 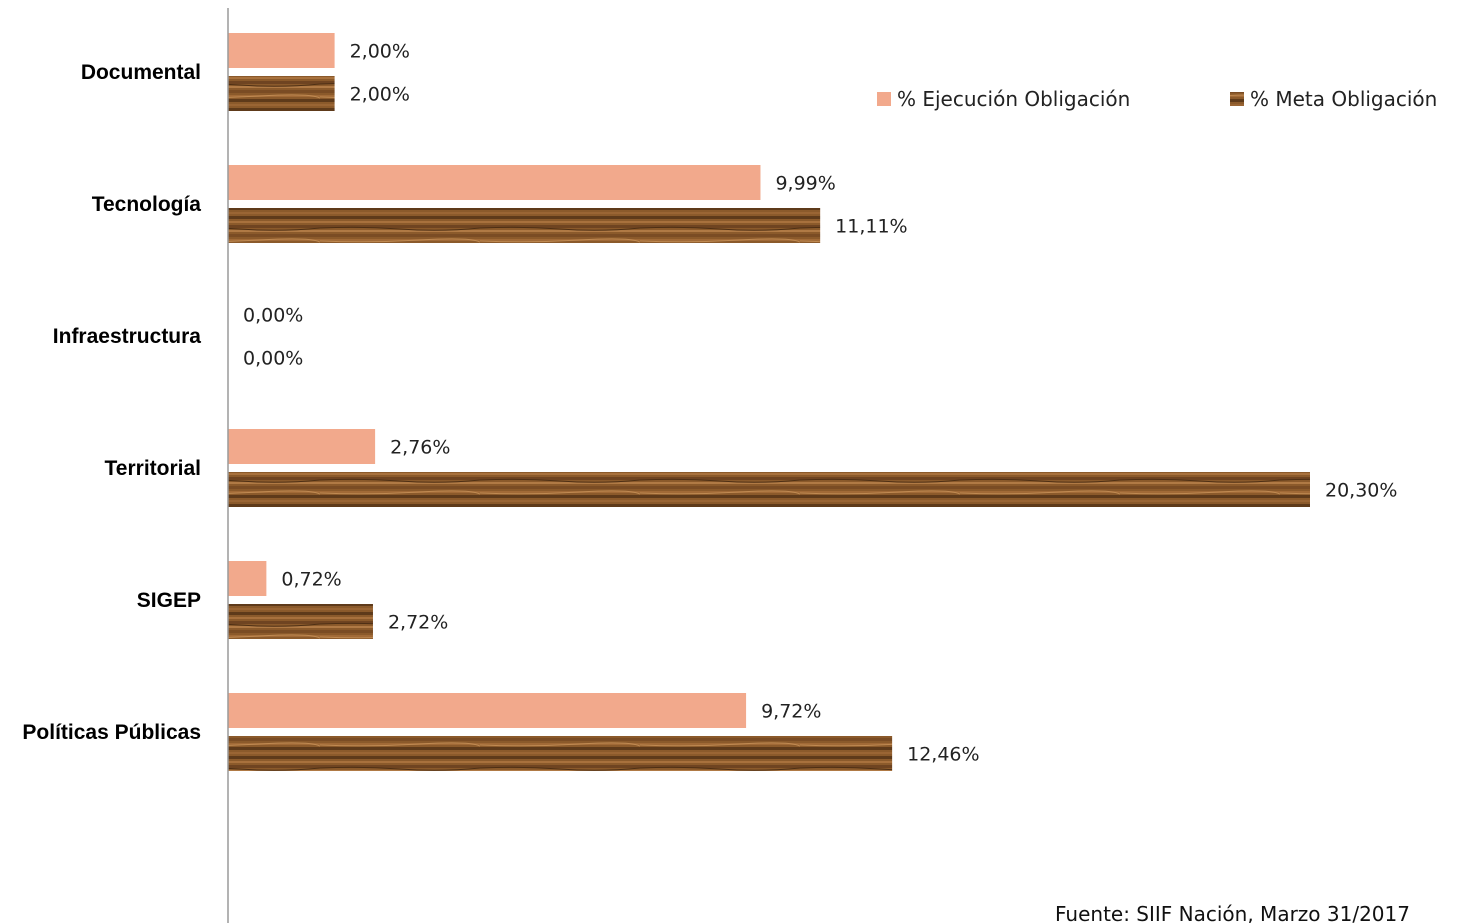 What do you see at coordinates (1232, 912) in the screenshot?
I see `source-note: Fuente: SIIF Nación, Marzo 31/2017` at bounding box center [1232, 912].